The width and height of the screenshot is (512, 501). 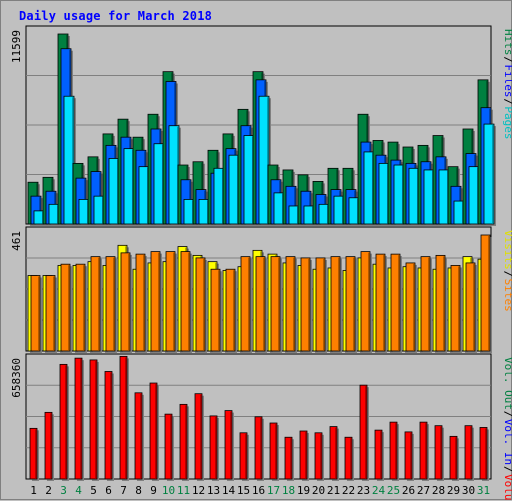 I want to click on legend-volout: Vol. Out, so click(x=507, y=383).